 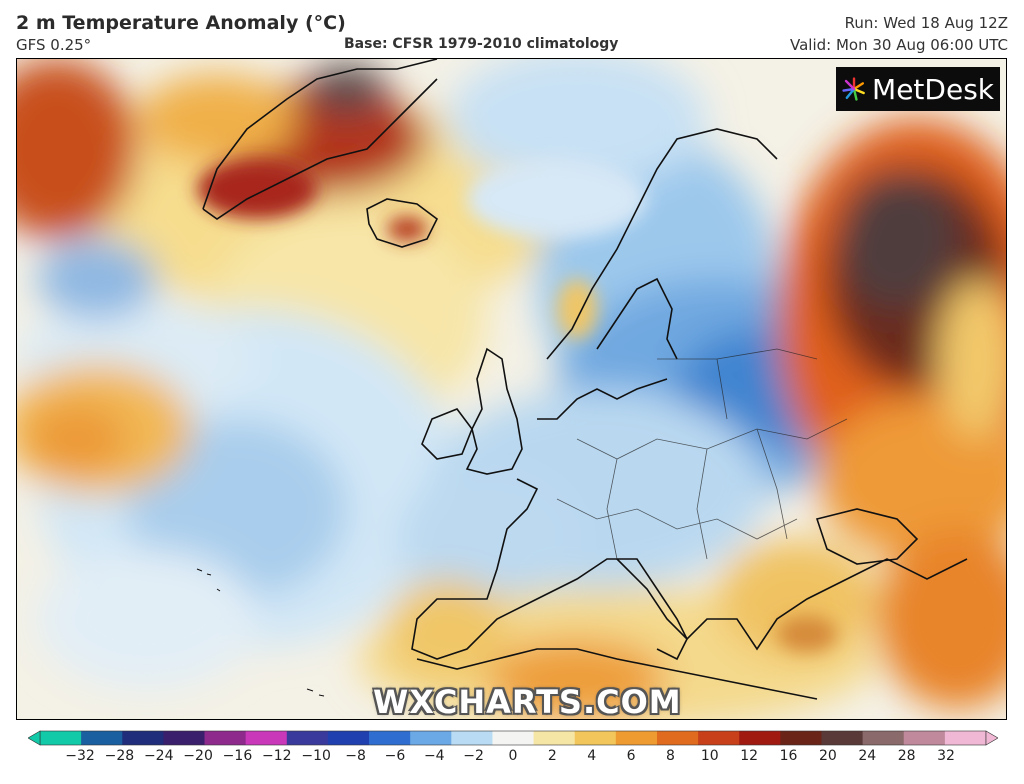 What do you see at coordinates (158, 756) in the screenshot?
I see `legend-tick-label: −24` at bounding box center [158, 756].